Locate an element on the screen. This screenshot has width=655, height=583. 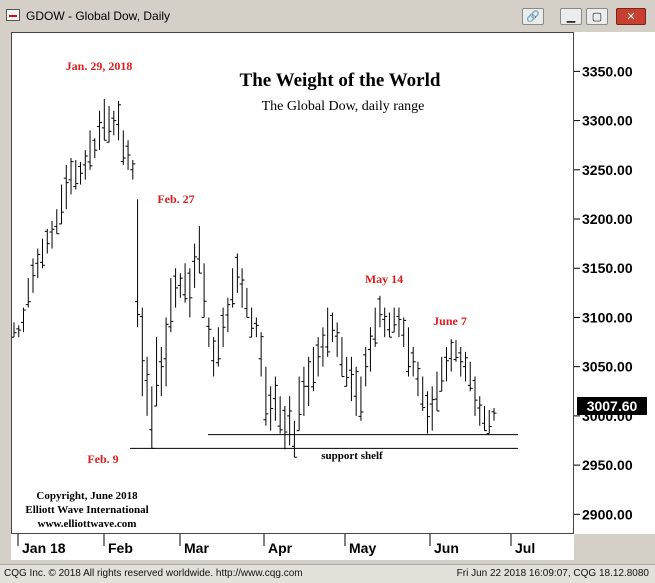
annotation-may14: May 14 is located at coordinates (384, 279).